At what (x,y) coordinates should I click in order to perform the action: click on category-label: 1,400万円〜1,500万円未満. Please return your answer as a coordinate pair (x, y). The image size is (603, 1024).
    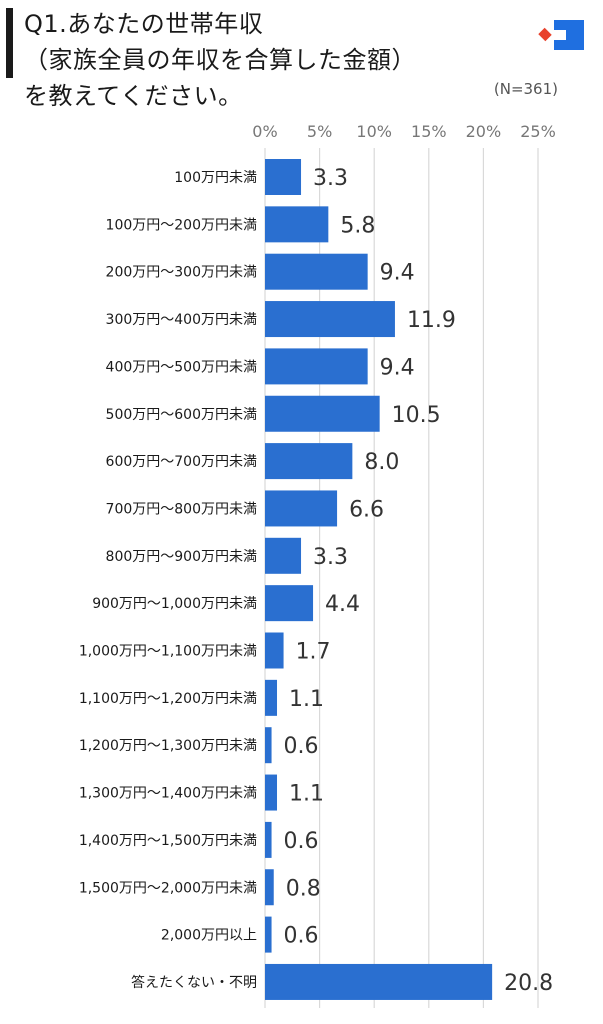
    Looking at the image, I should click on (168, 841).